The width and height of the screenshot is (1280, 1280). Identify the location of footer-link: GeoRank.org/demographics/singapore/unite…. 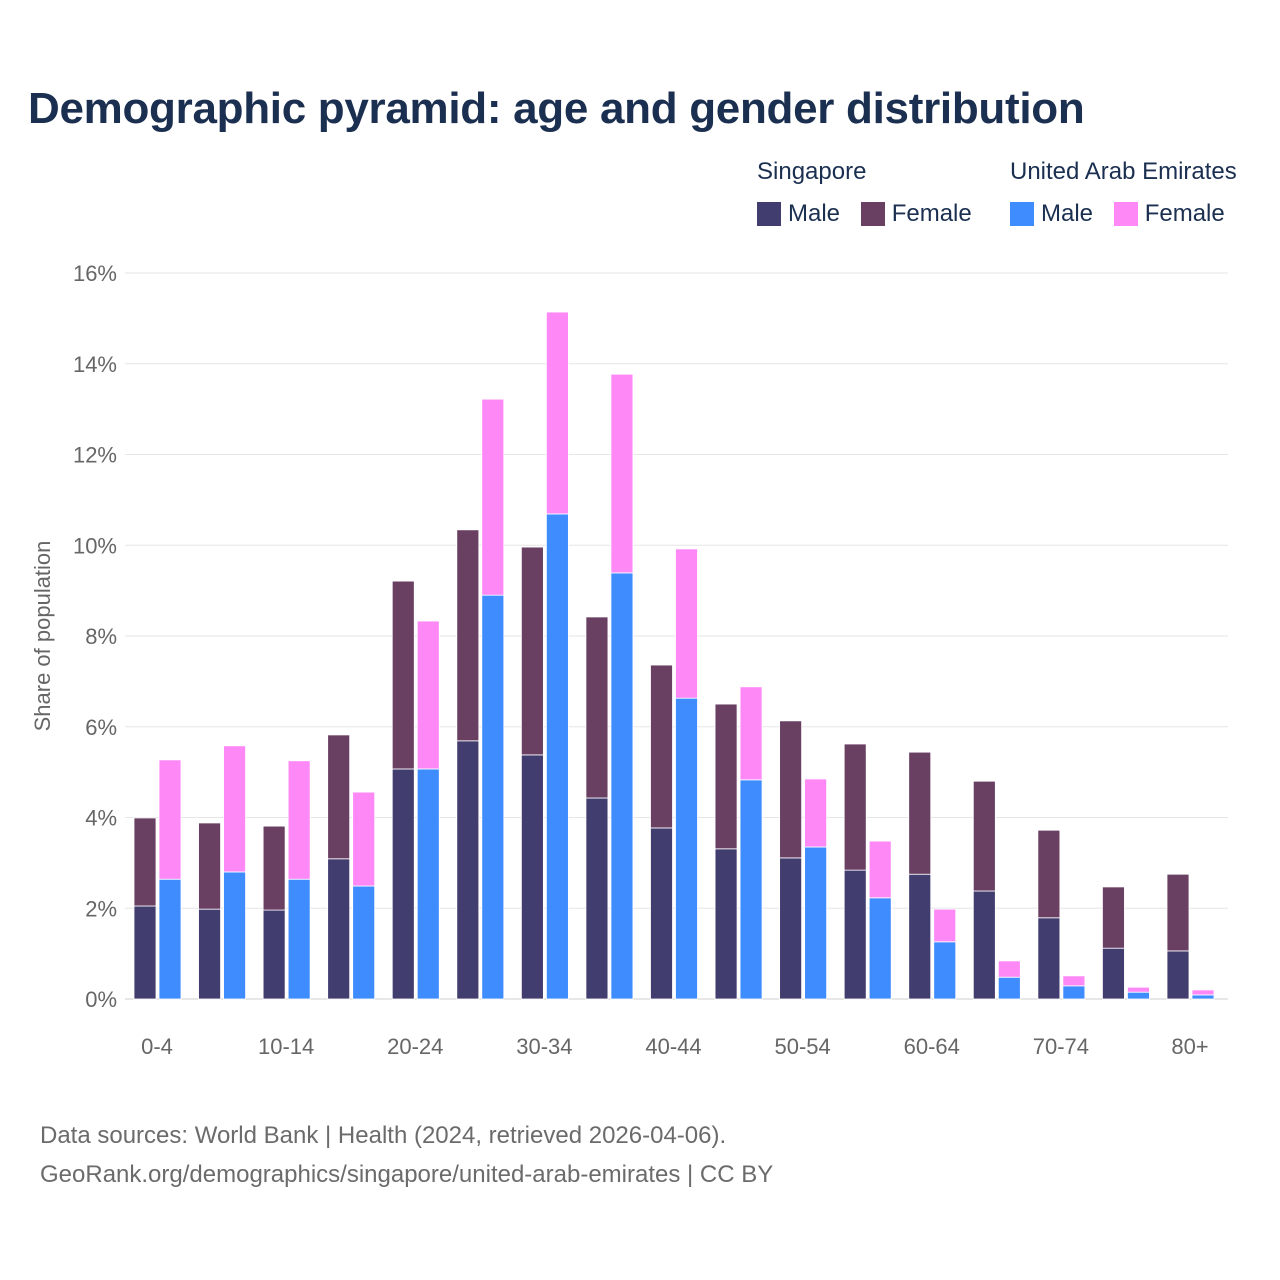
(407, 1174).